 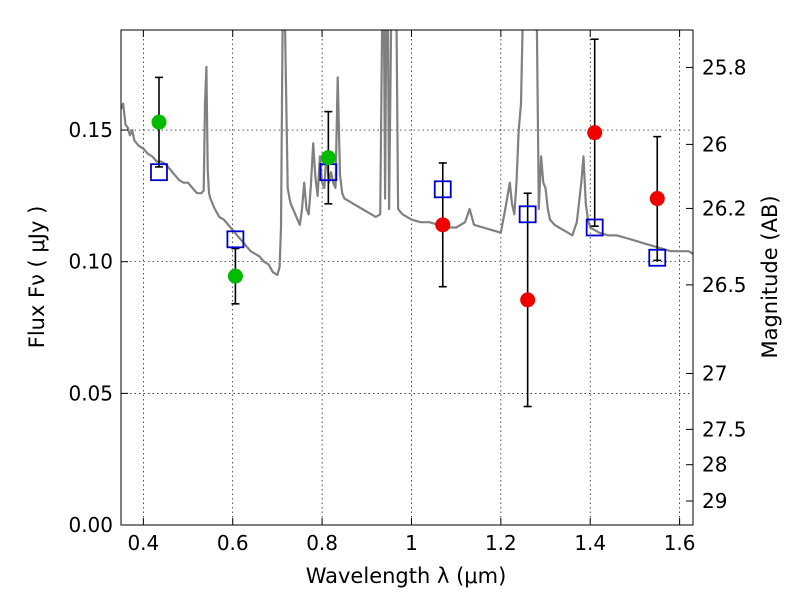 What do you see at coordinates (143, 543) in the screenshot?
I see `x-tick-label: 0.4` at bounding box center [143, 543].